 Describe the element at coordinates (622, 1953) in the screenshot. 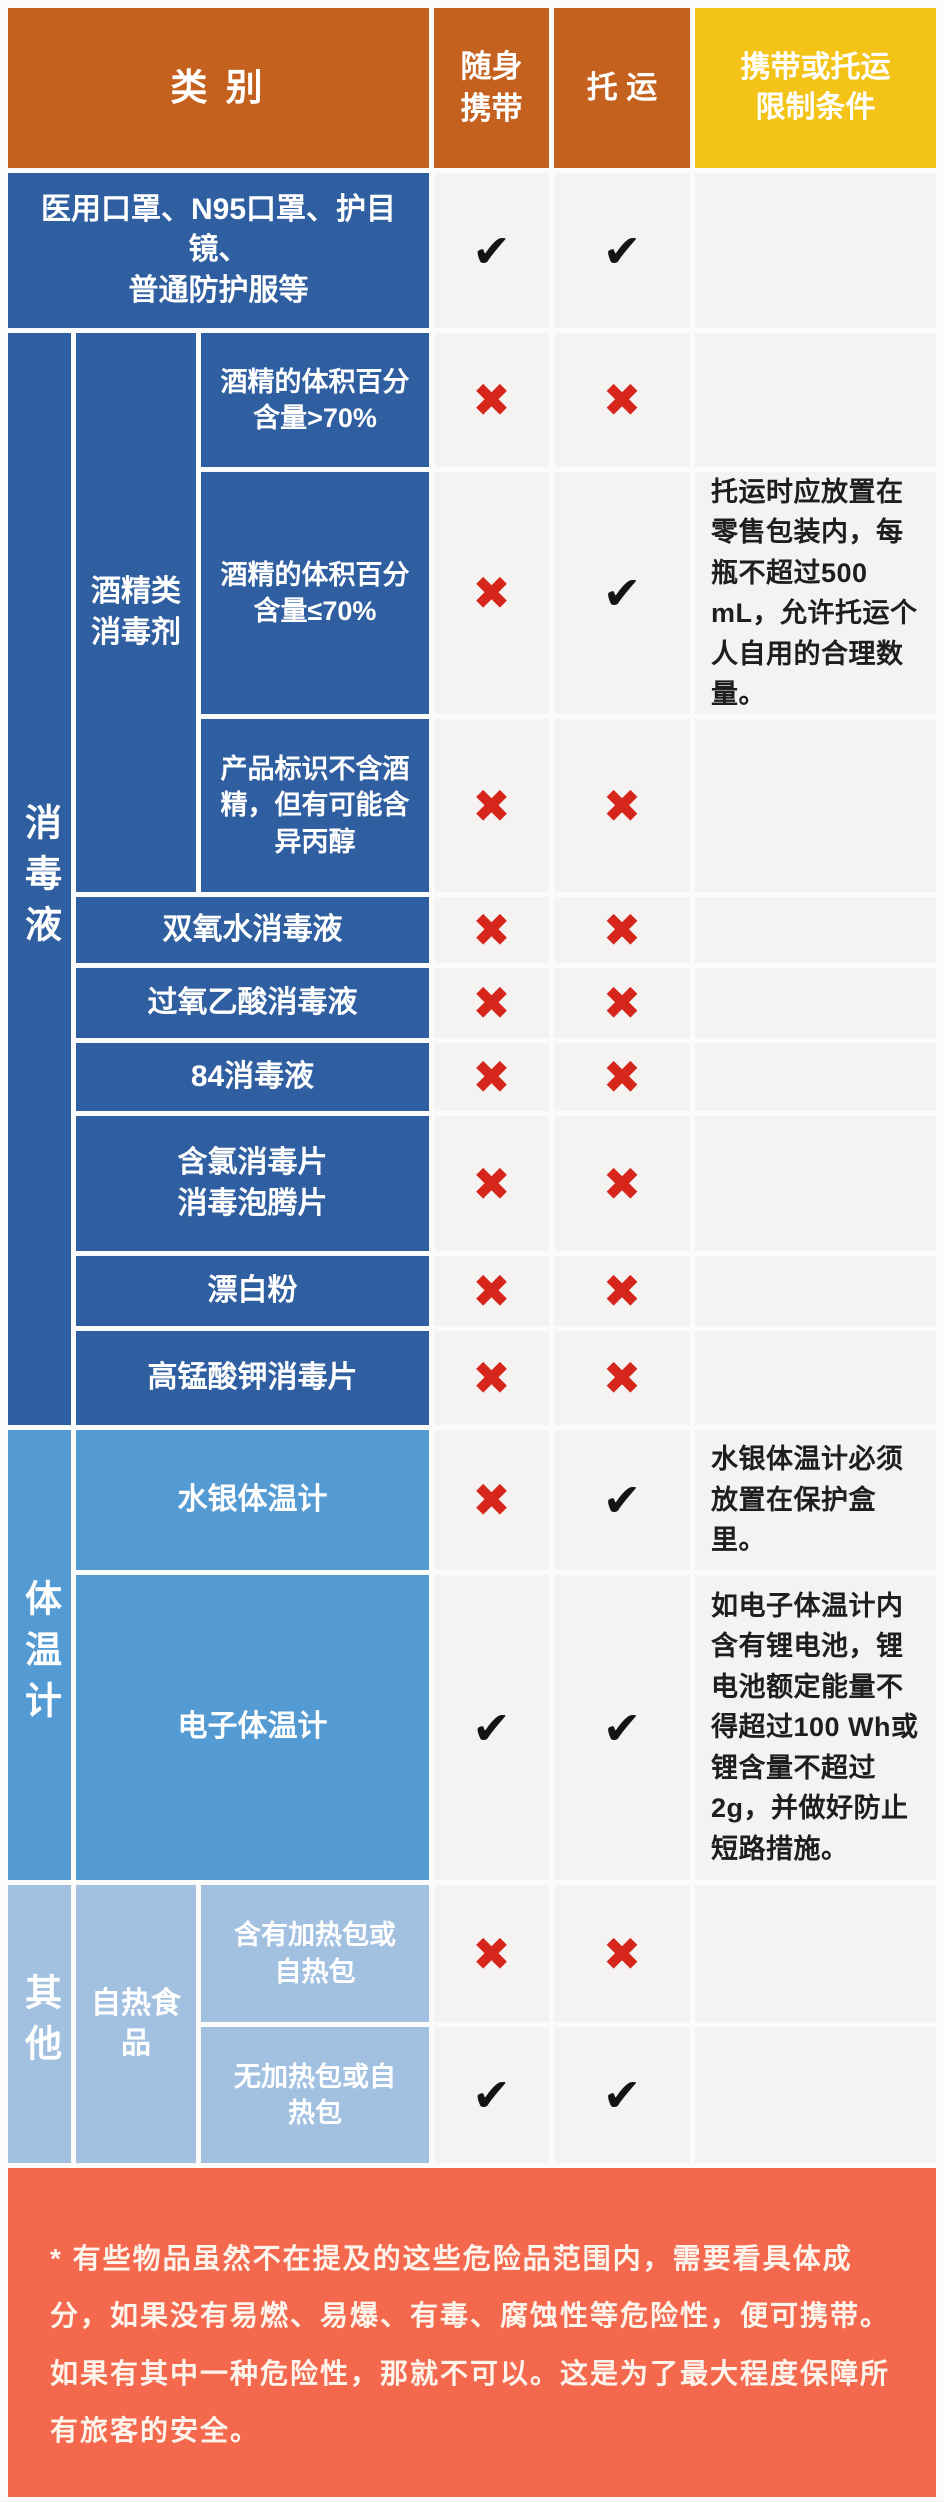

I see `row-with-heat-pack-checked-mark: ✖` at that location.